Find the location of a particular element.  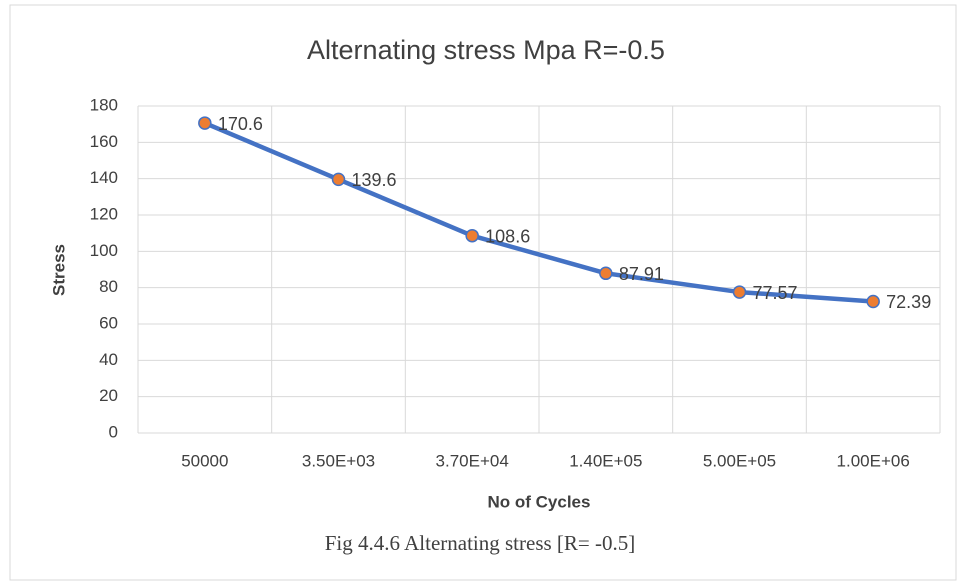

x-tick-label: 1.40E+05 is located at coordinates (605, 460).